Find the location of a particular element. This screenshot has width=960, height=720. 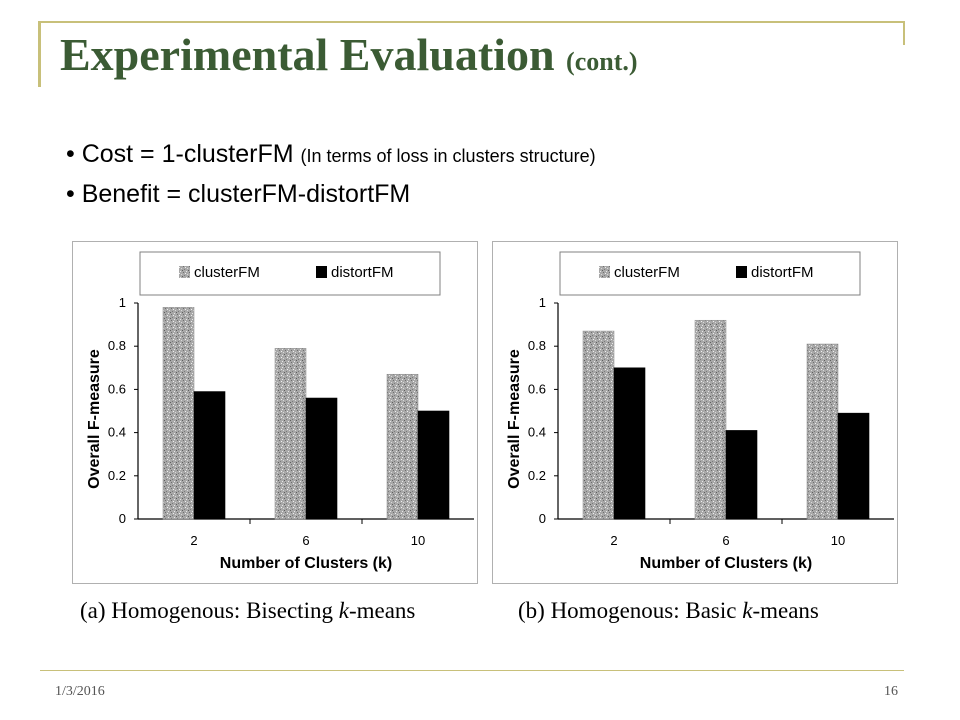

top-accent-line is located at coordinates (472, 22).